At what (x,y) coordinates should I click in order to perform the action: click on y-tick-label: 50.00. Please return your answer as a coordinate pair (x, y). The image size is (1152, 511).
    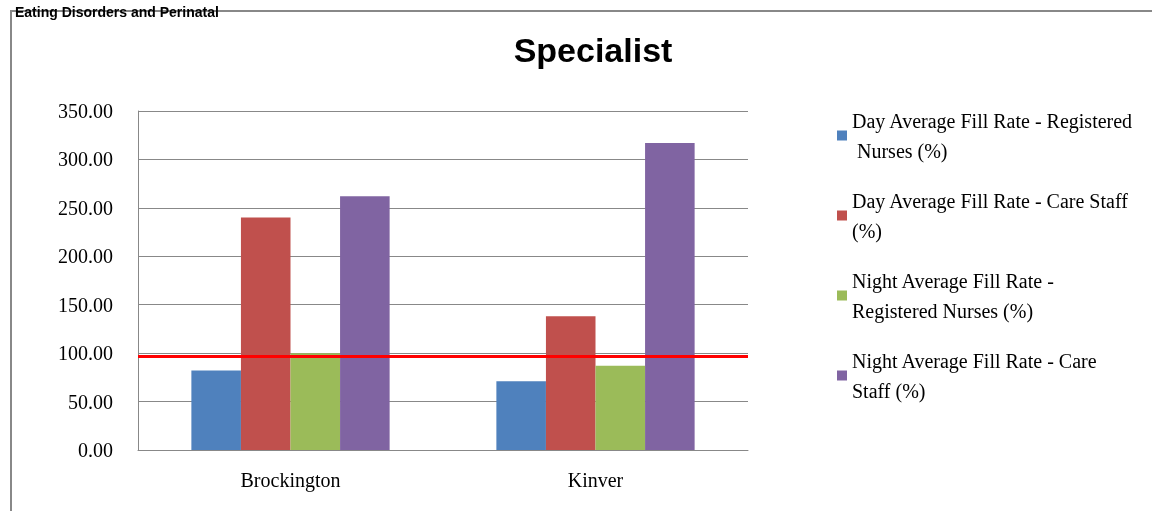
    Looking at the image, I should click on (90, 401).